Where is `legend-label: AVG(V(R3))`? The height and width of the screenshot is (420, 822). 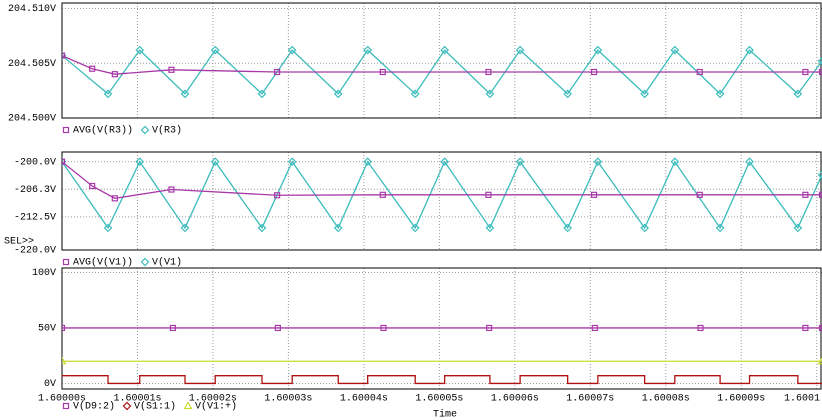
legend-label: AVG(V(R3)) is located at coordinates (103, 131).